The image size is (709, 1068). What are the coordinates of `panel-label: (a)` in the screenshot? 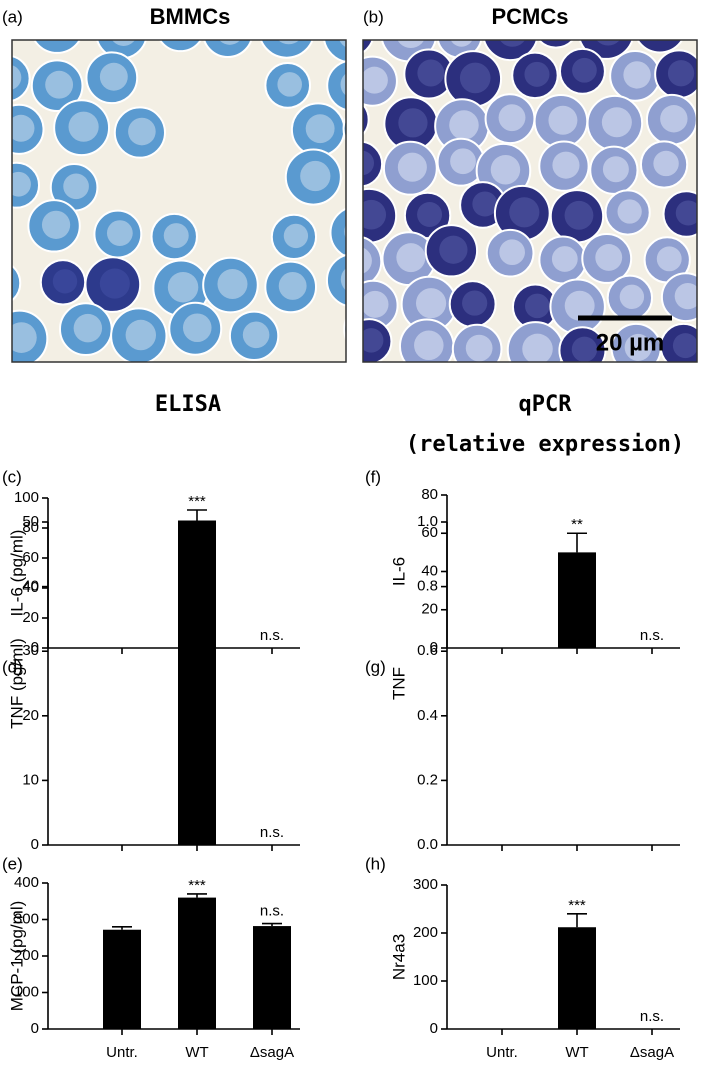 It's located at (12, 16).